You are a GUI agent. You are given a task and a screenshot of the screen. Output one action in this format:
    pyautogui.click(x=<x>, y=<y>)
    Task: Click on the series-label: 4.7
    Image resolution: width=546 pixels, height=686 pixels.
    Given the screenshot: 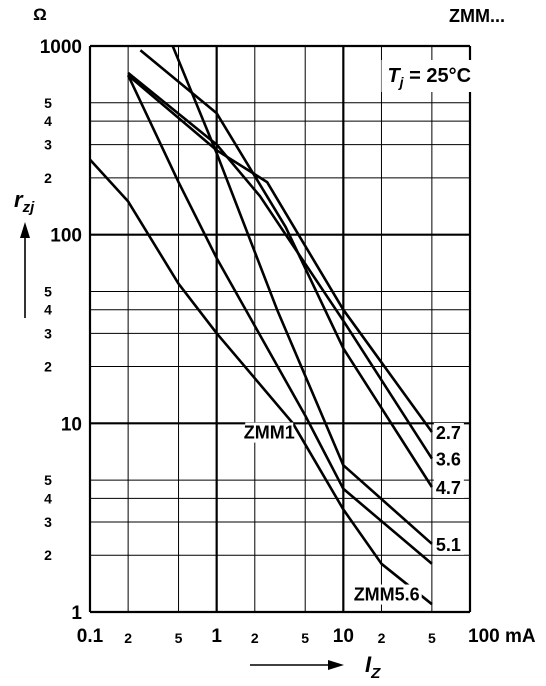 What is the action you would take?
    pyautogui.click(x=448, y=488)
    